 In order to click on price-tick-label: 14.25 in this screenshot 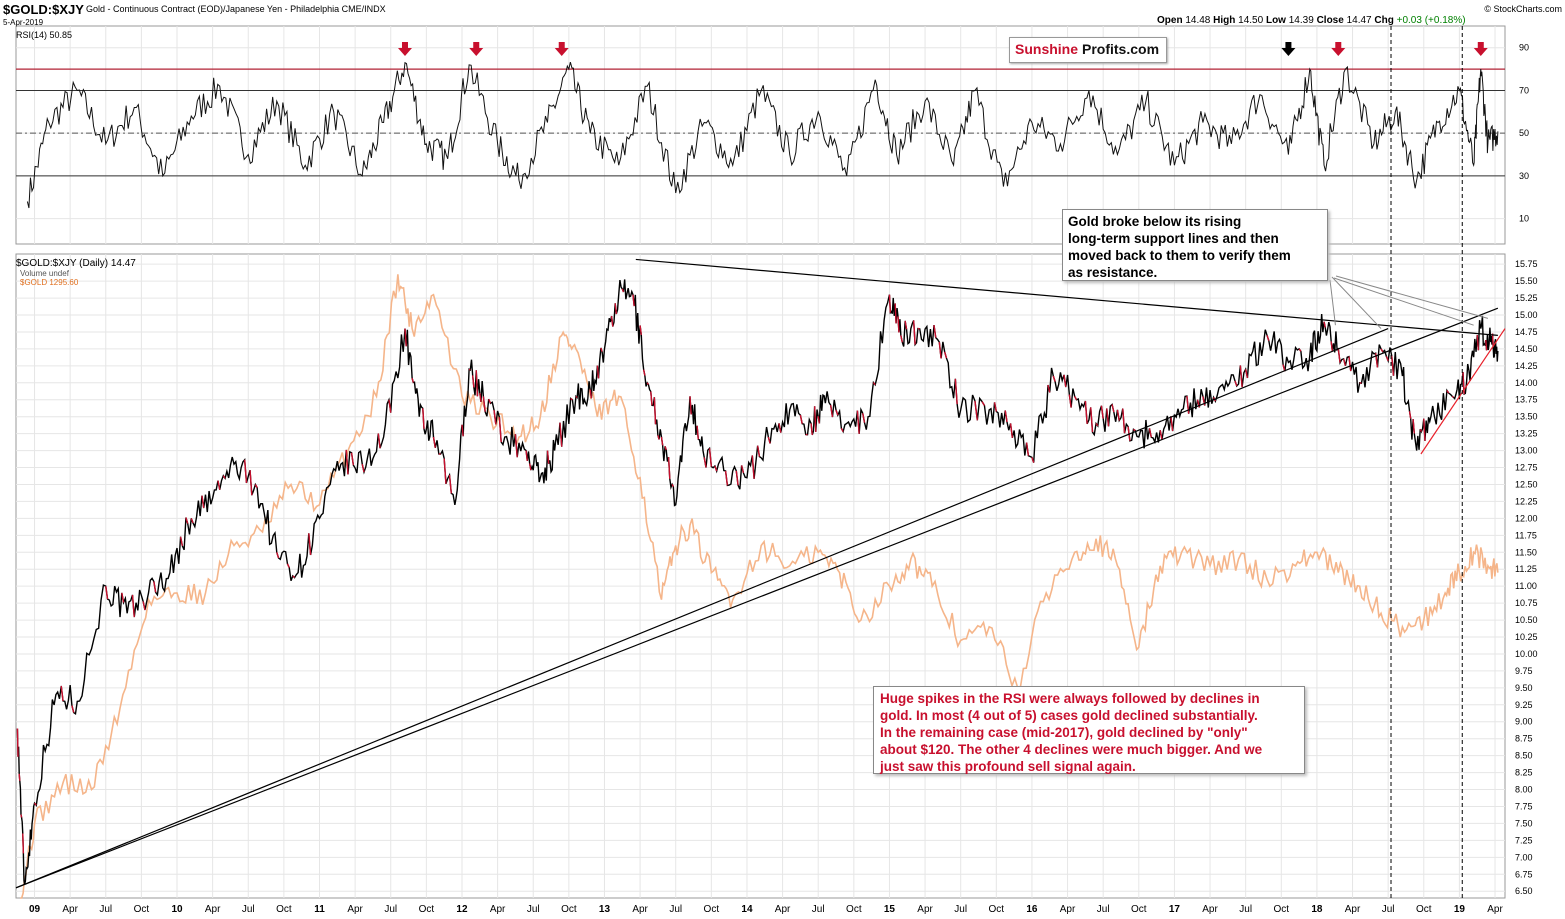, I will do `click(1526, 366)`.